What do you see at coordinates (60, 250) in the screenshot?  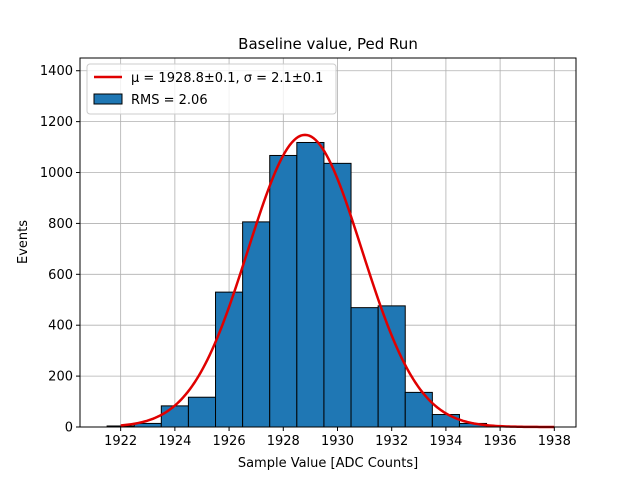 I see `y-axis-ticks: 0 200 400 600 800 1000 1200 1400` at bounding box center [60, 250].